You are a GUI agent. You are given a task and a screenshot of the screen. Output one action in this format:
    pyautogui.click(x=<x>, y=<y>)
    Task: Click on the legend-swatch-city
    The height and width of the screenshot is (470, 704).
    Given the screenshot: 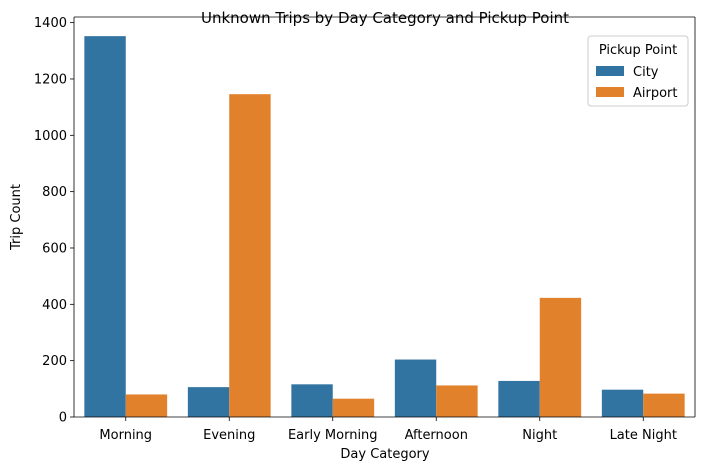 What is the action you would take?
    pyautogui.click(x=610, y=71)
    